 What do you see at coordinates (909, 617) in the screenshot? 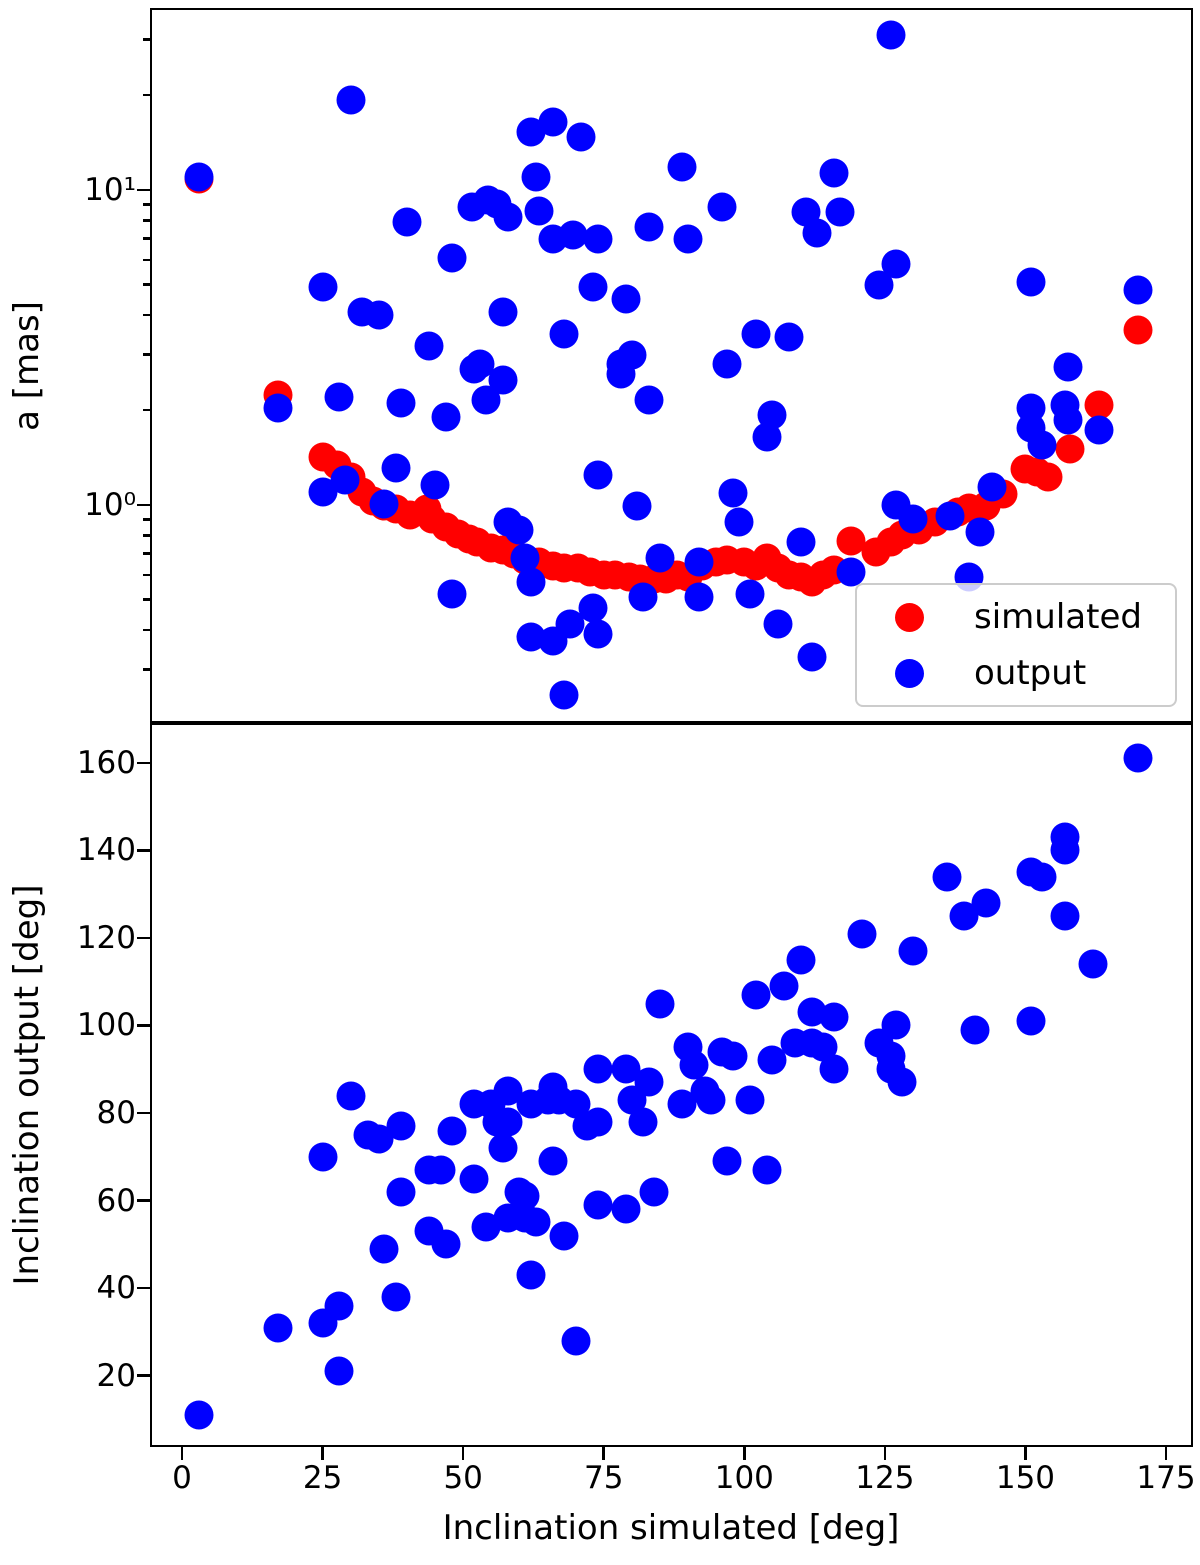
I see `legend-marker-simulated-icon` at bounding box center [909, 617].